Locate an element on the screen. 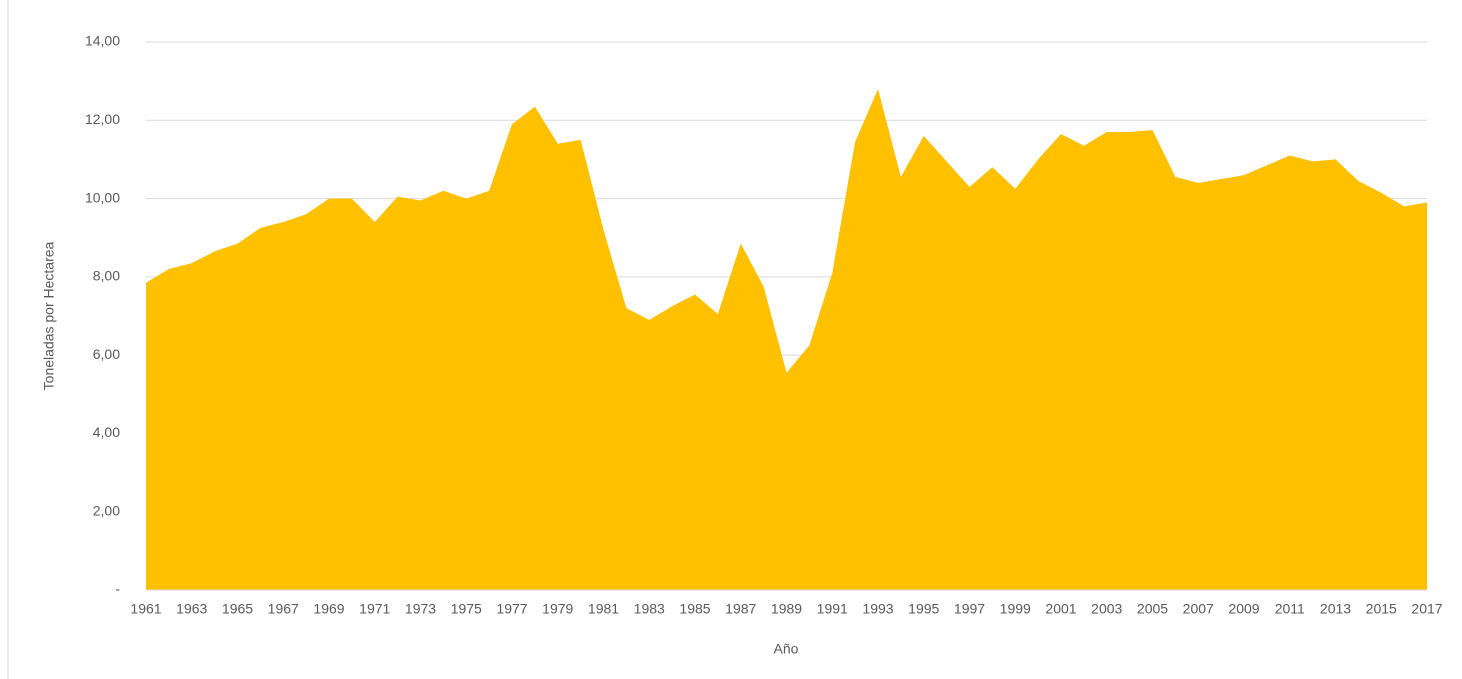 This screenshot has width=1462, height=679. x-tick-label: 1975 is located at coordinates (466, 609).